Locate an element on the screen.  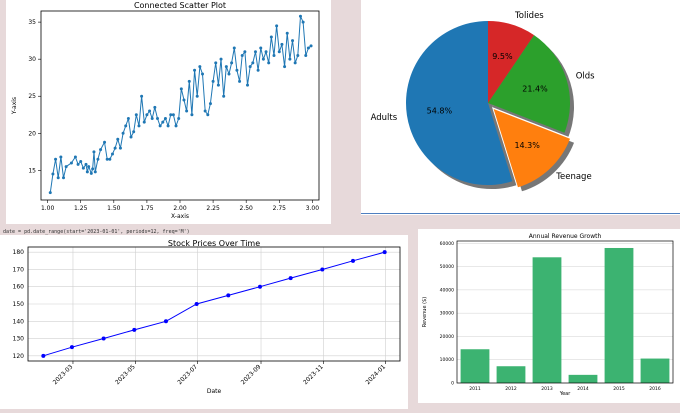
slice-pct-label: 14.3% is located at coordinates (527, 145).